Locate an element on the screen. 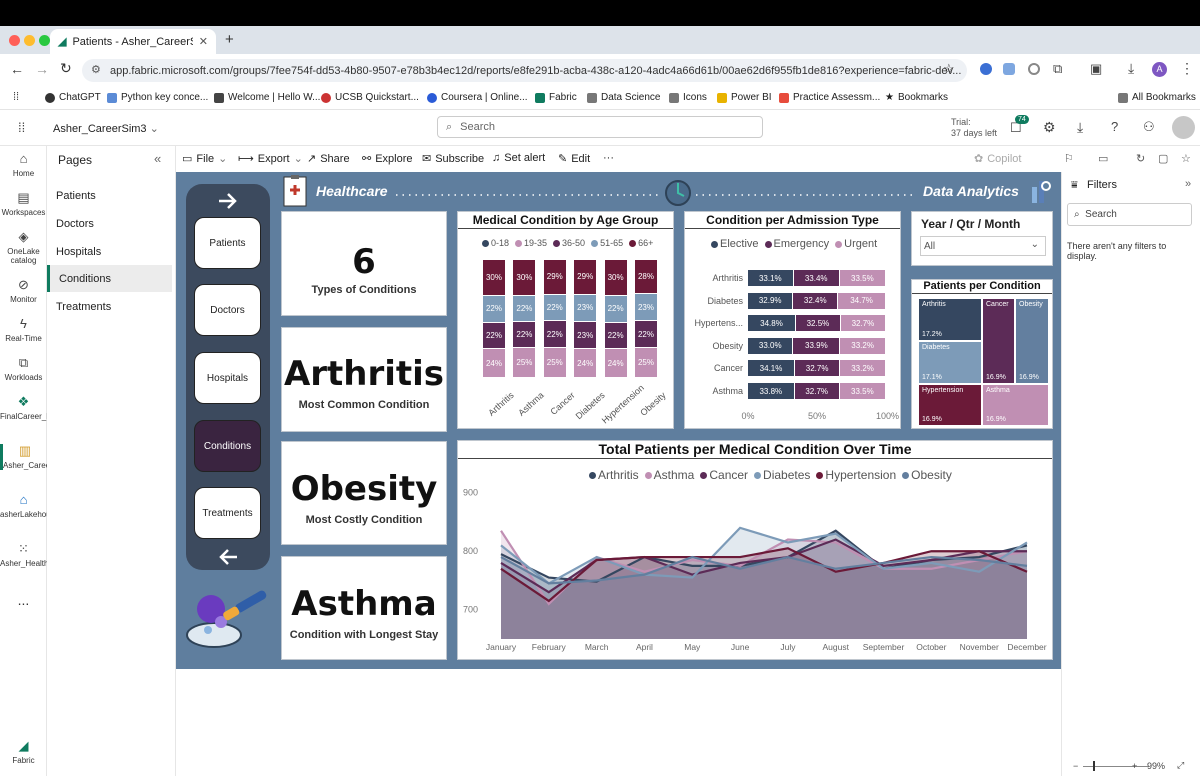 The height and width of the screenshot is (776, 1200). rail-workloads: ⧉ Workloads is located at coordinates (23, 369).